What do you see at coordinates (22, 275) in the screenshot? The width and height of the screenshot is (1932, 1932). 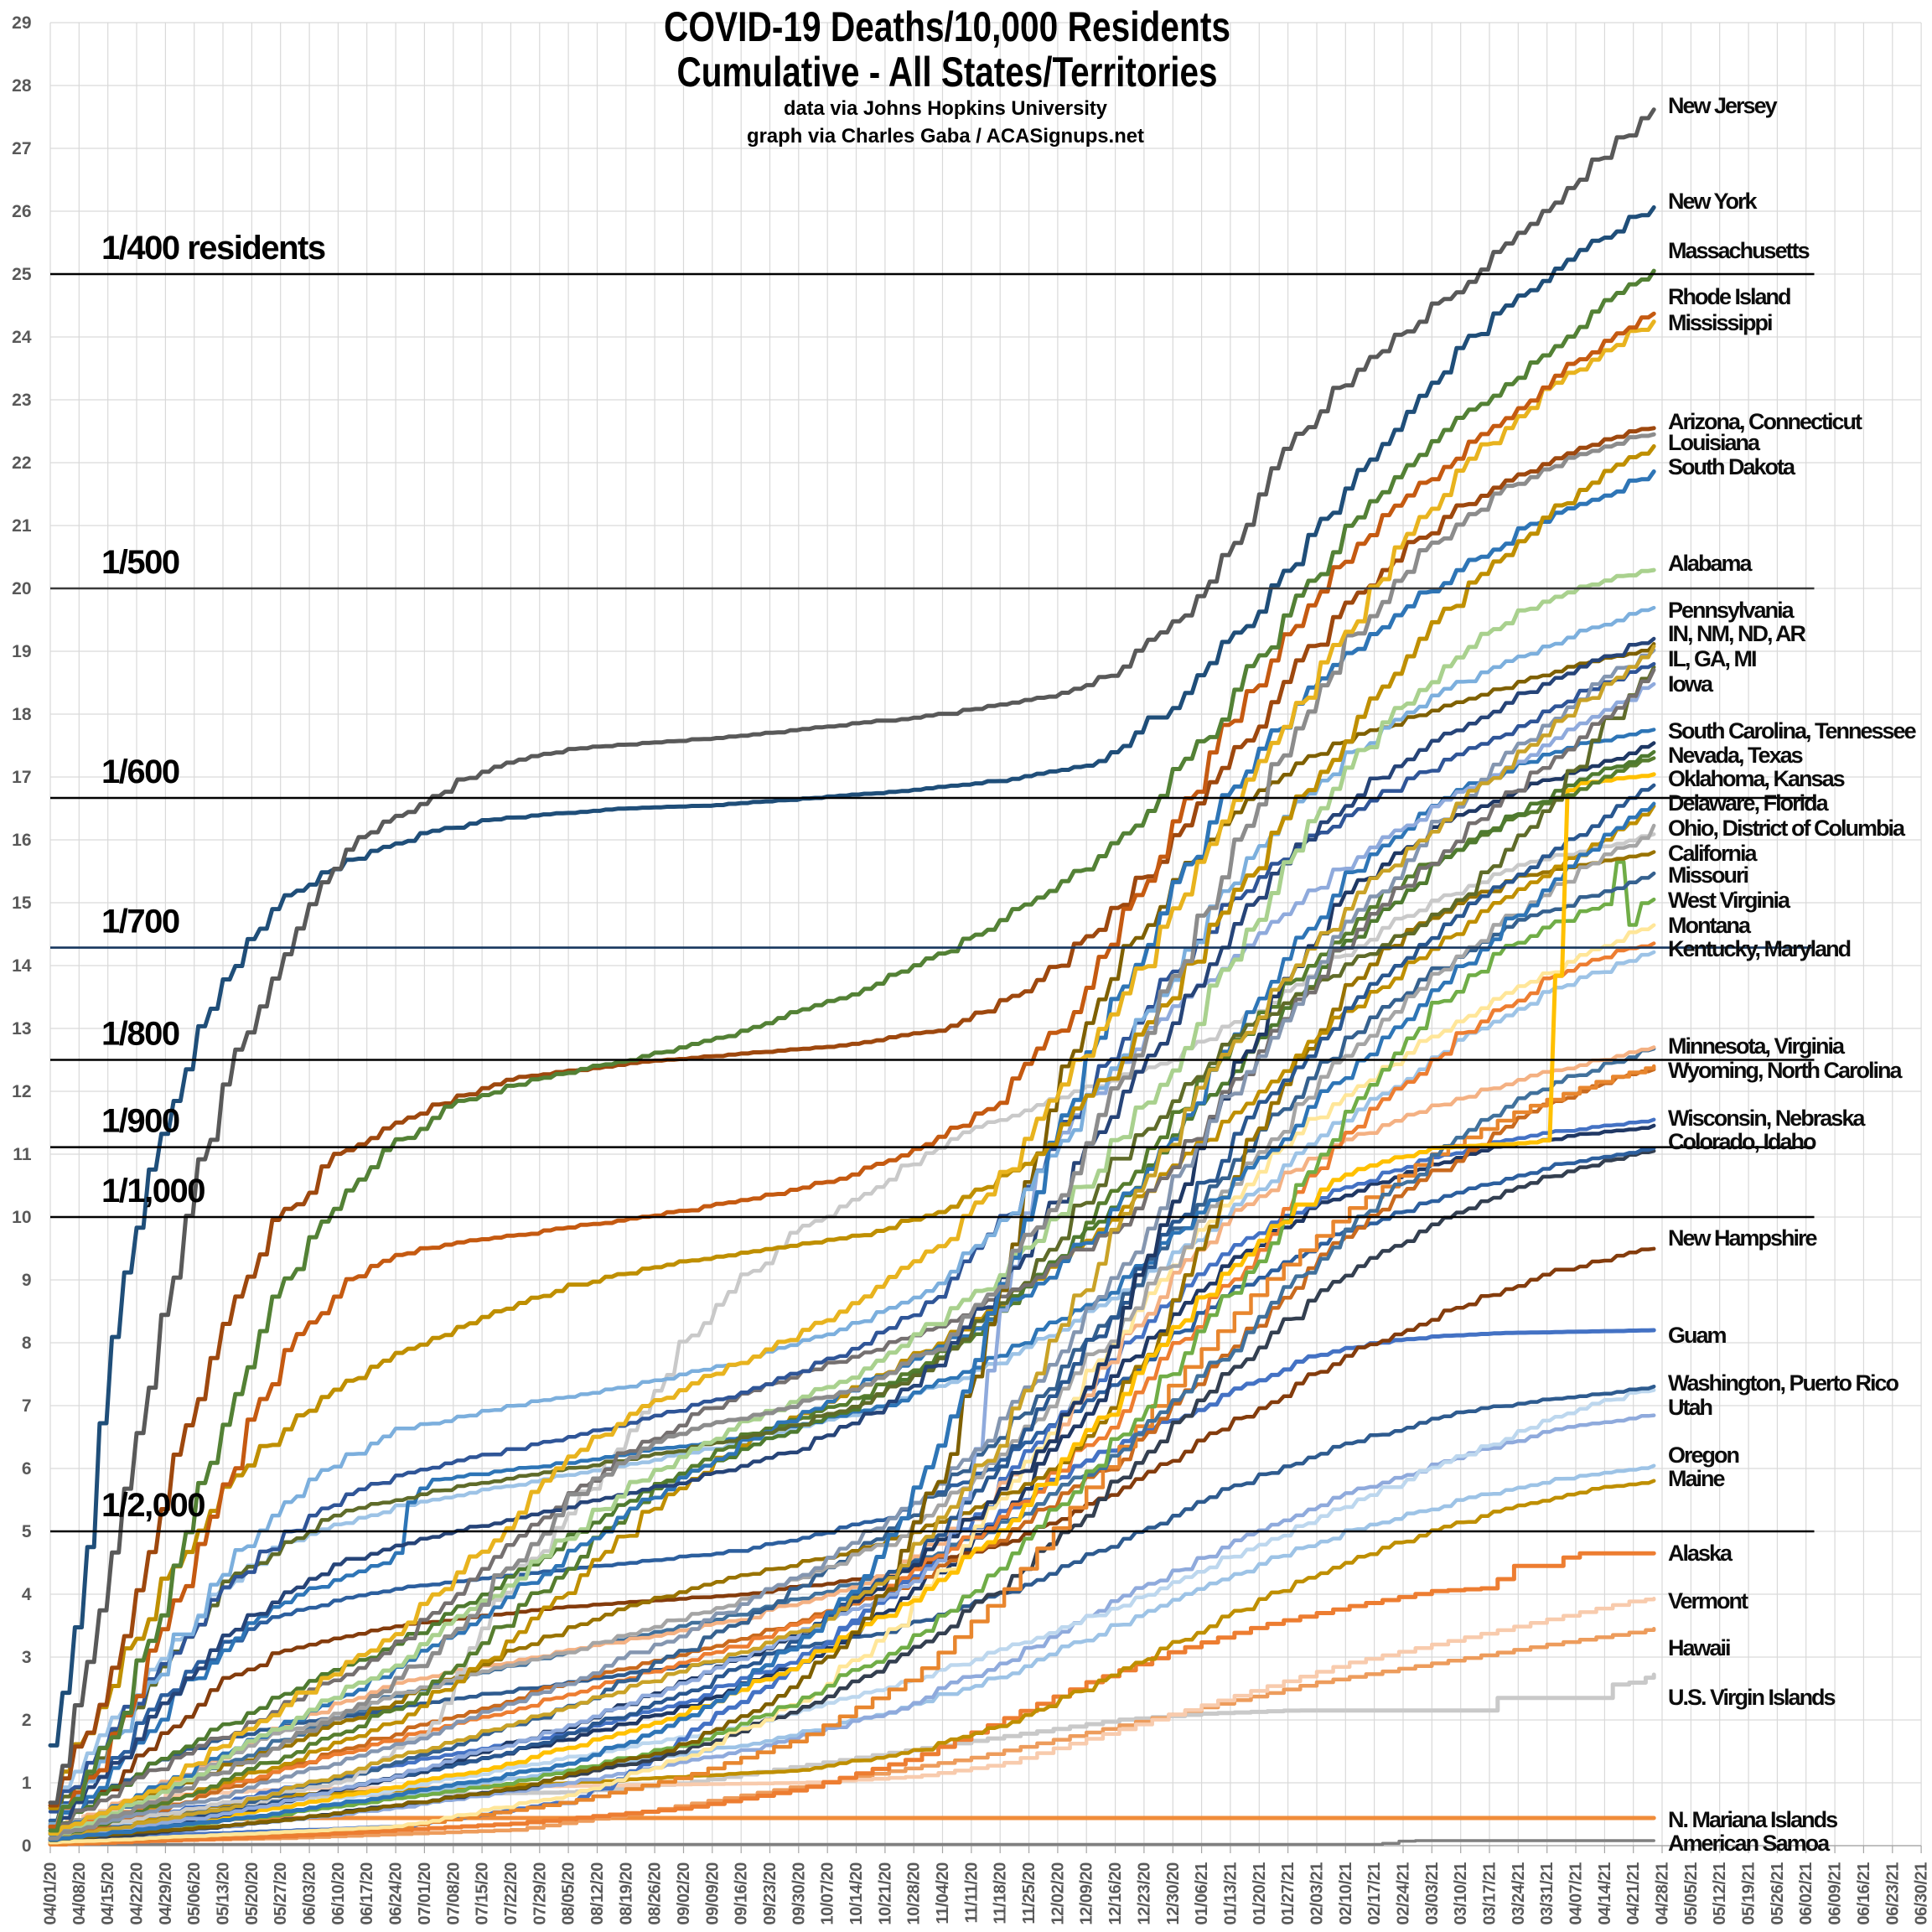 I see `svg-text: 25` at bounding box center [22, 275].